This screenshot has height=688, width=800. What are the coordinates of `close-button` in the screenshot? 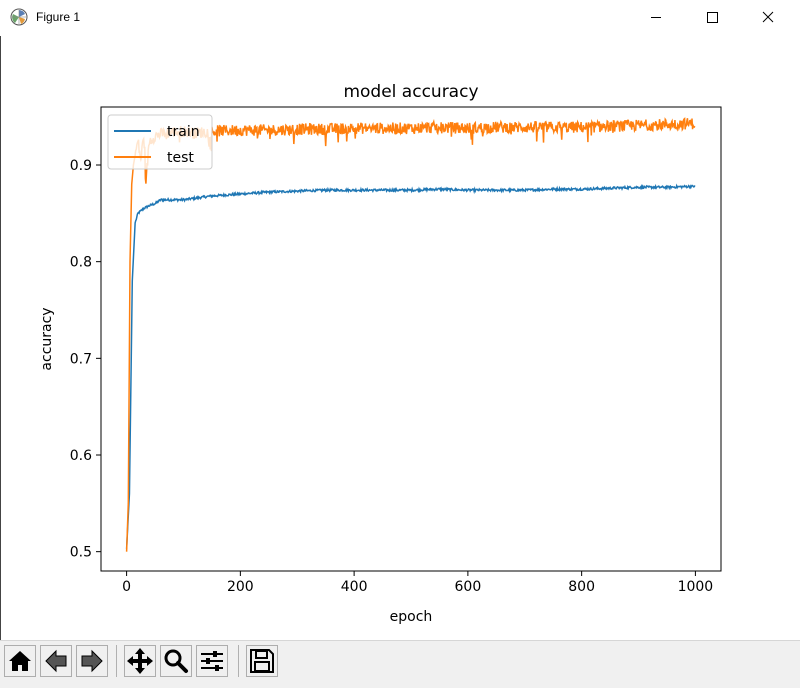 It's located at (768, 17).